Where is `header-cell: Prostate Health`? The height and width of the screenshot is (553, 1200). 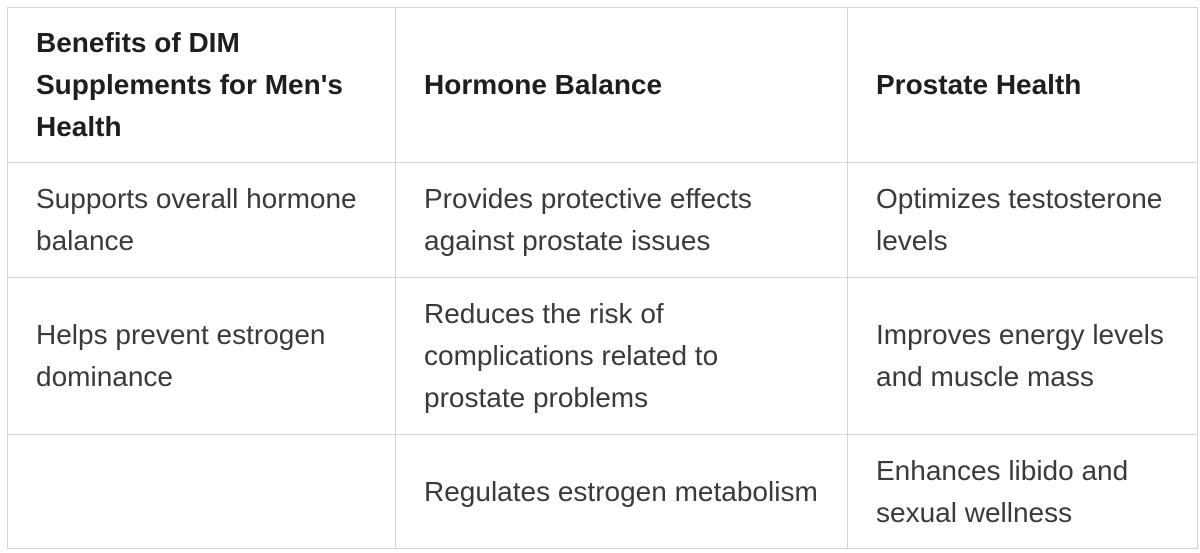 header-cell: Prostate Health is located at coordinates (1022, 85).